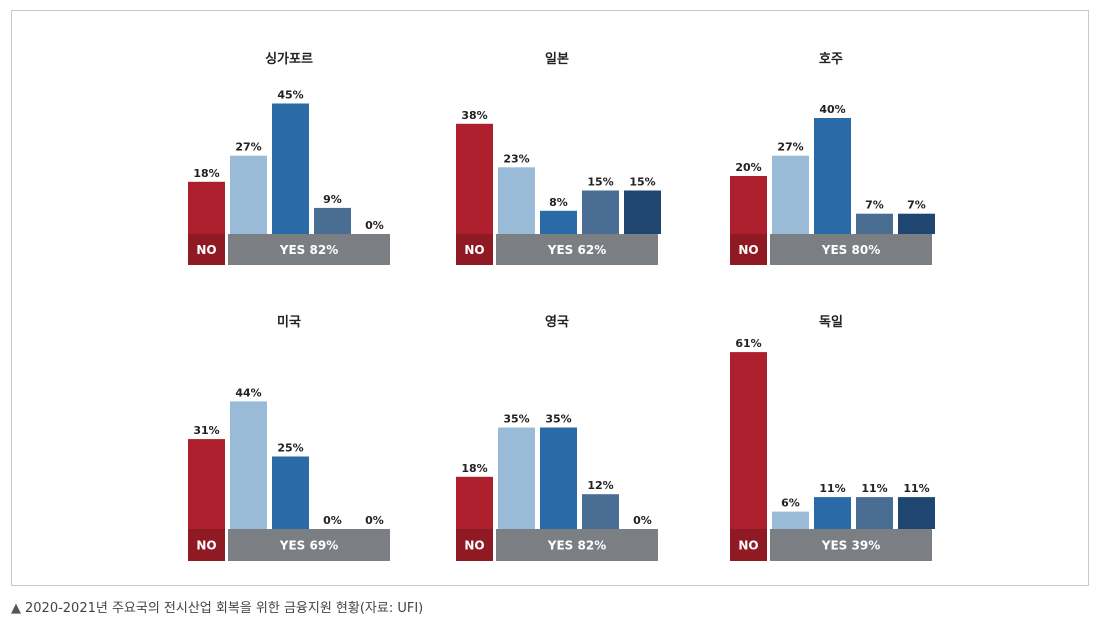 This screenshot has width=1102, height=627. What do you see at coordinates (558, 202) in the screenshot?
I see `value-label: 8%` at bounding box center [558, 202].